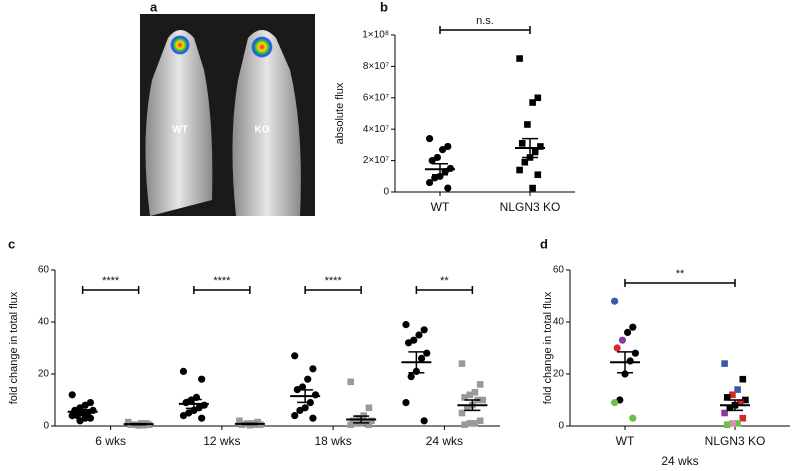  What do you see at coordinates (559, 270) in the screenshot?
I see `y-tick-label: 60` at bounding box center [559, 270].